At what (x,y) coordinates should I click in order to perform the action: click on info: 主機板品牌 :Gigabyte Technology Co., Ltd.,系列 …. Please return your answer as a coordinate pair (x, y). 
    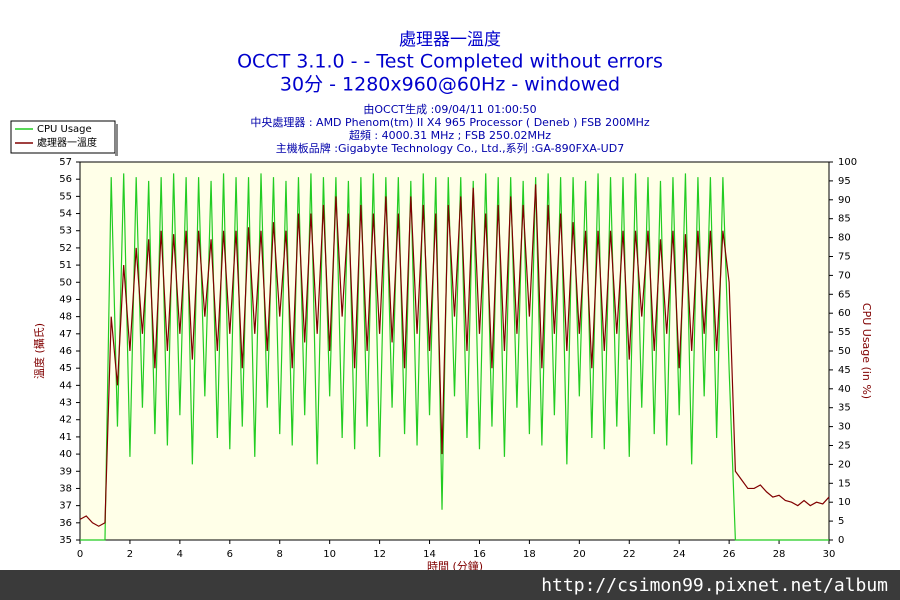
    Looking at the image, I should click on (450, 148).